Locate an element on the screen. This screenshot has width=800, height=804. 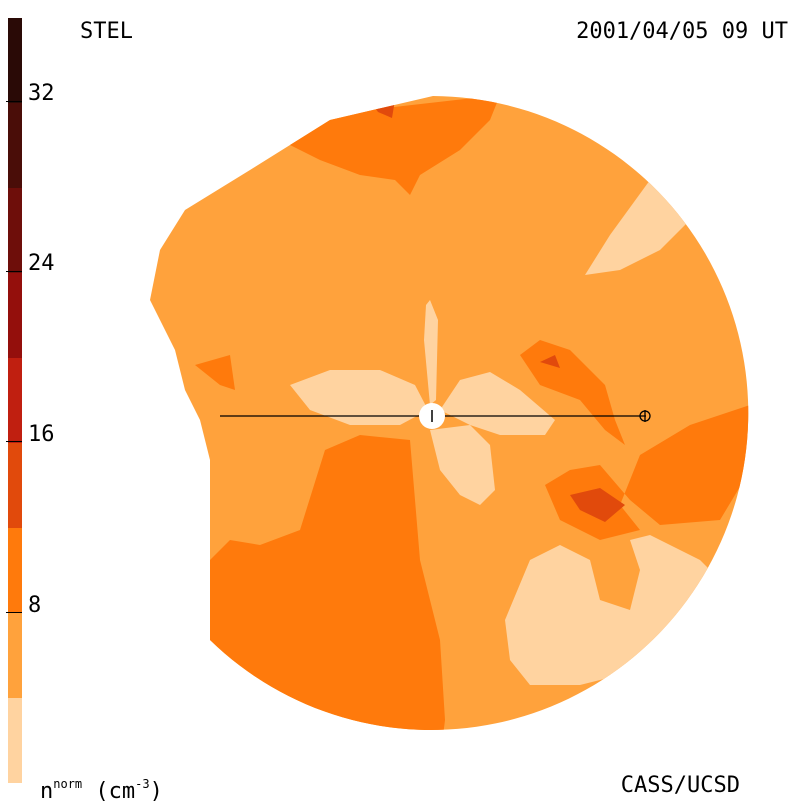
colorbar-tick-label: 24 is located at coordinates (41, 263).